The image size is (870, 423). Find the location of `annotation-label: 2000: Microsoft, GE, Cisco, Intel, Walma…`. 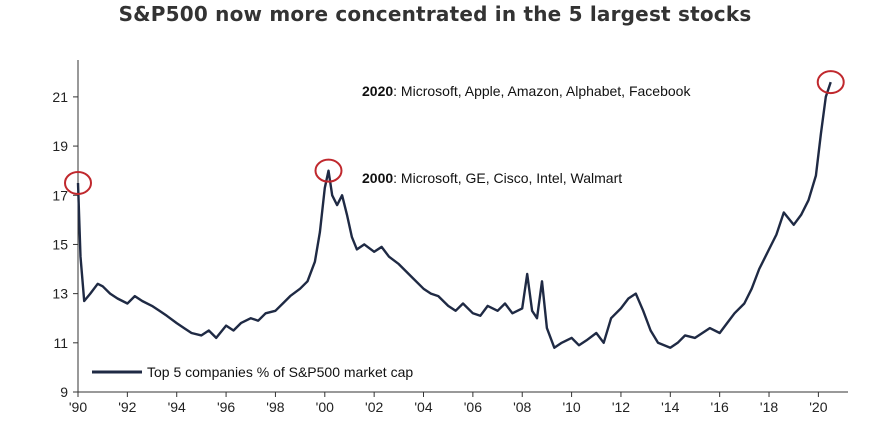

annotation-label: 2000: Microsoft, GE, Cisco, Intel, Walma… is located at coordinates (492, 178).